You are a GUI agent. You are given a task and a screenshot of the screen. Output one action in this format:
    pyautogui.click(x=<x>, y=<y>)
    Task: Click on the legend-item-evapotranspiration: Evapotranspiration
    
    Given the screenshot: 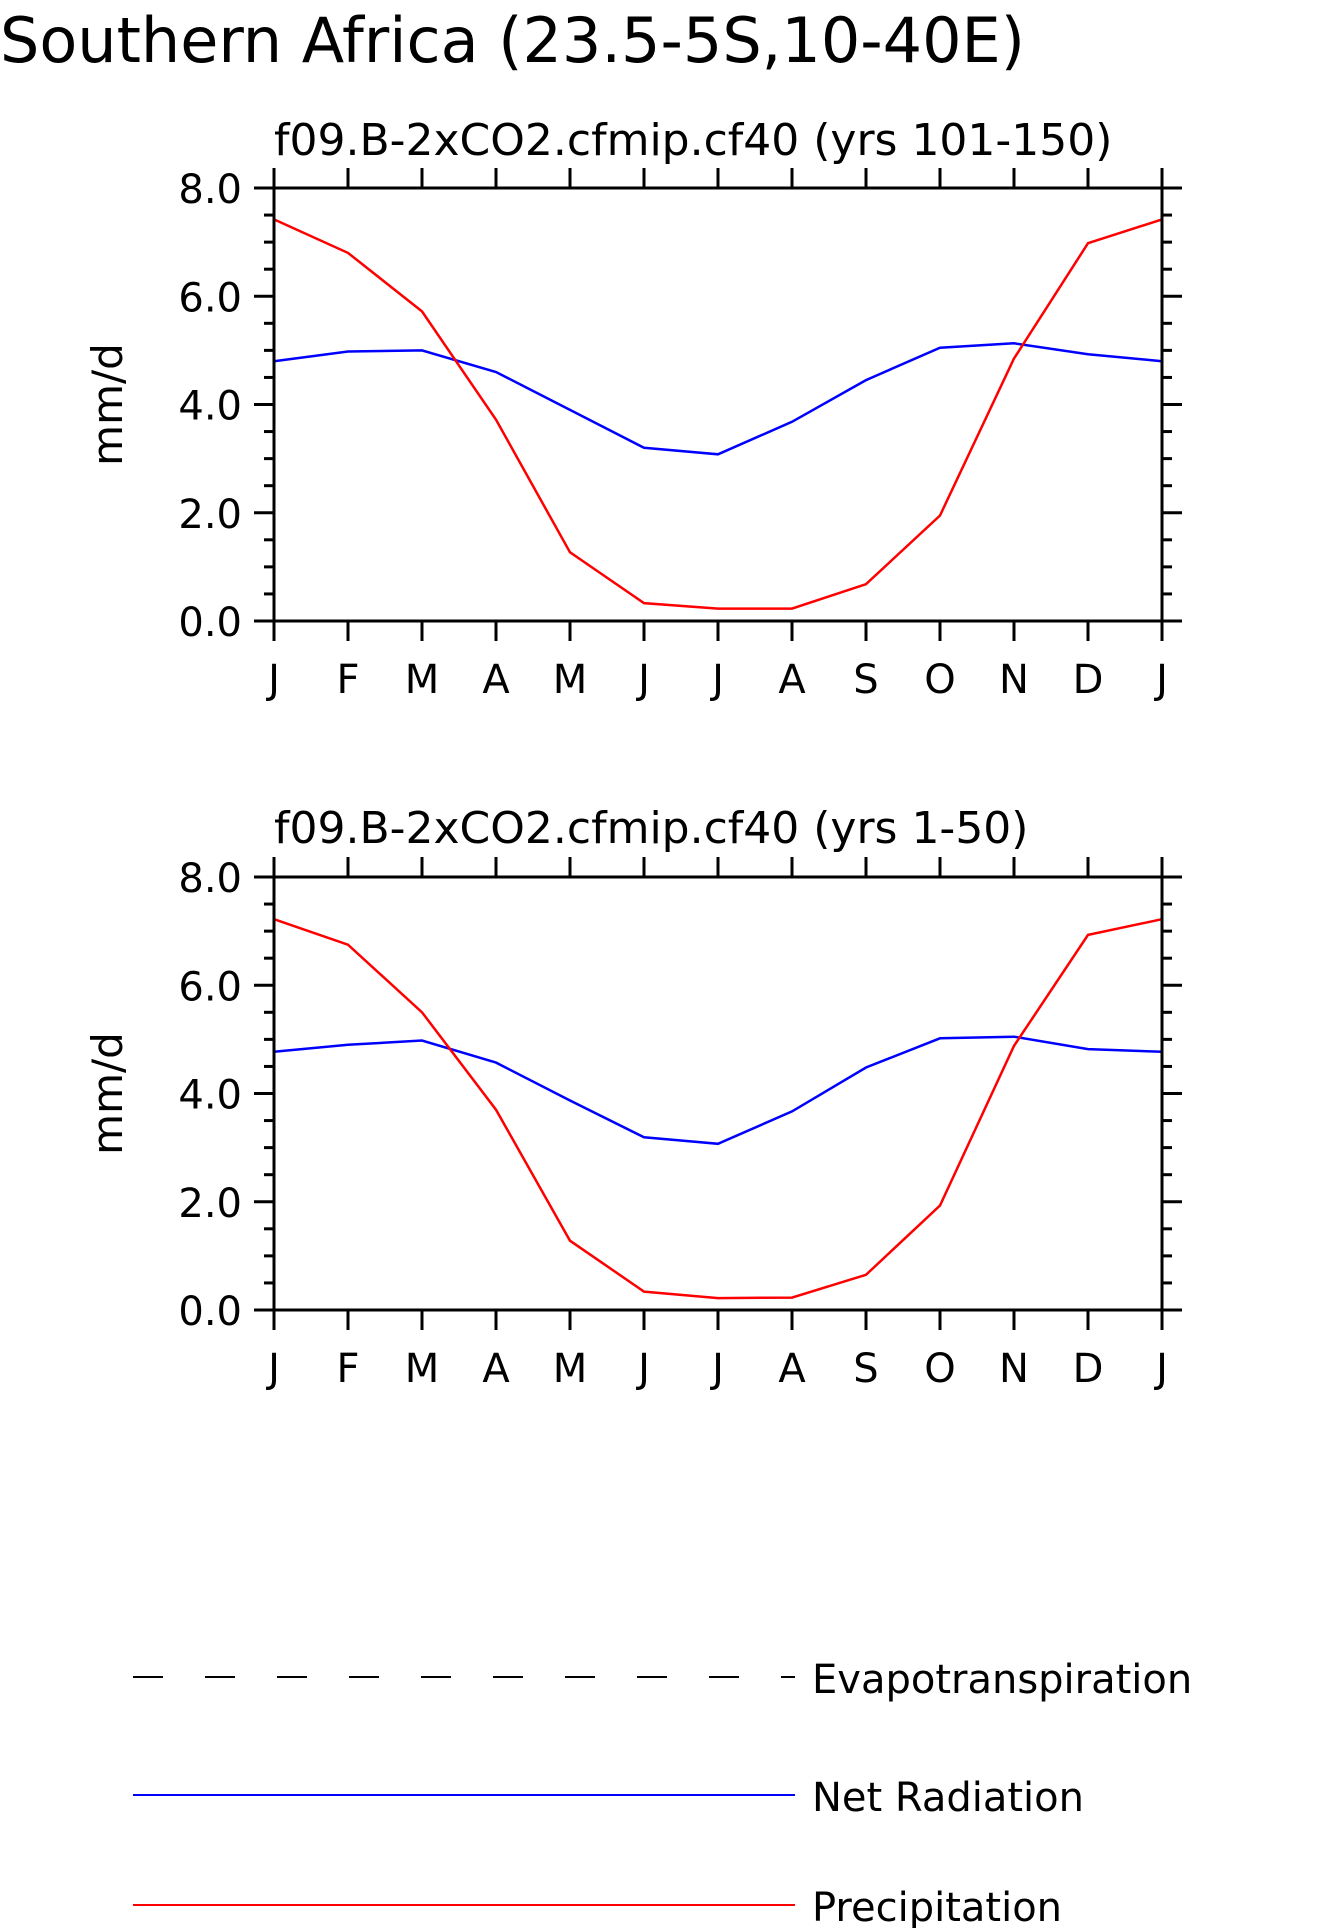 What is the action you would take?
    pyautogui.click(x=662, y=1680)
    